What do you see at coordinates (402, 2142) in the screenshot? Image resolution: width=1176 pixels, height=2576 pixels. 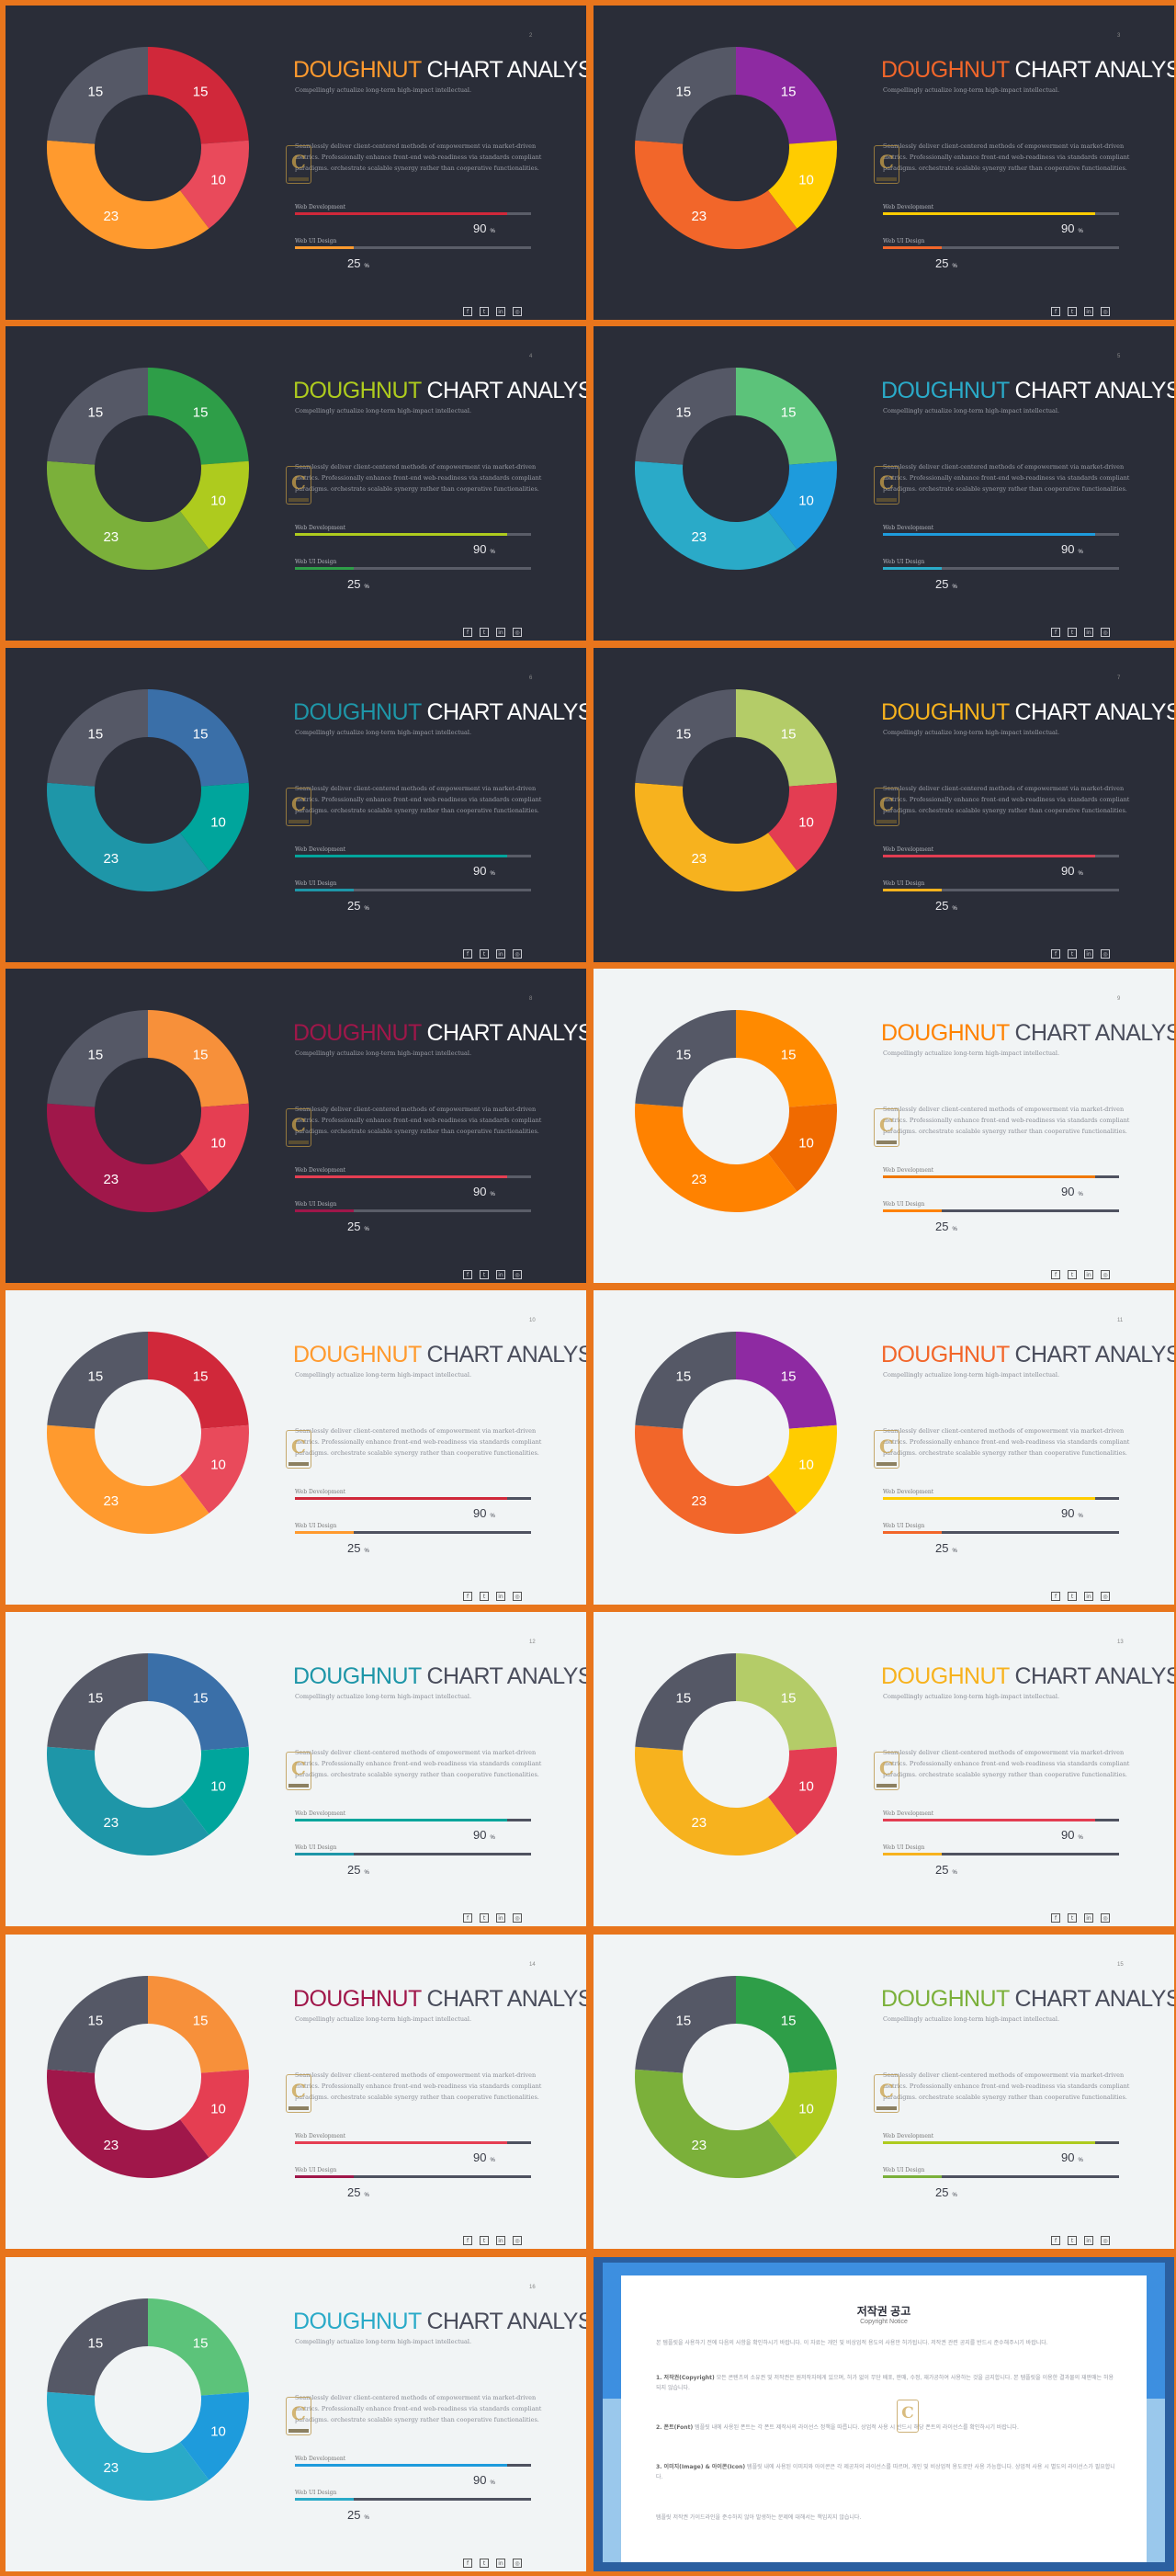 I see `progress-fill-web-development` at bounding box center [402, 2142].